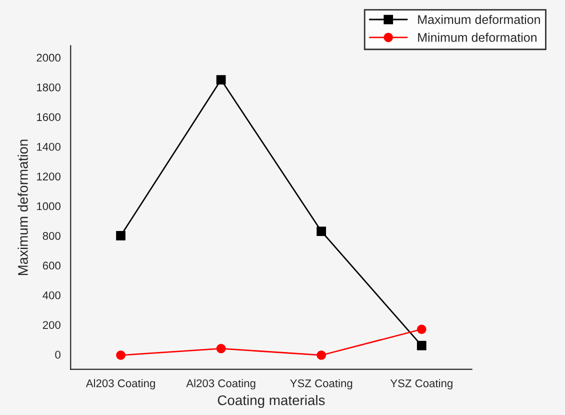 This screenshot has width=565, height=415. What do you see at coordinates (57, 354) in the screenshot?
I see `y-tick-label: 0` at bounding box center [57, 354].